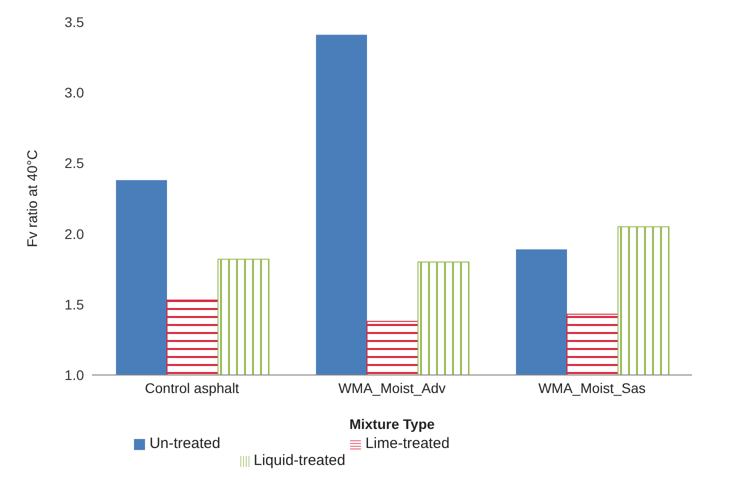  What do you see at coordinates (74, 234) in the screenshot?
I see `y-tick-label: 2.0` at bounding box center [74, 234].